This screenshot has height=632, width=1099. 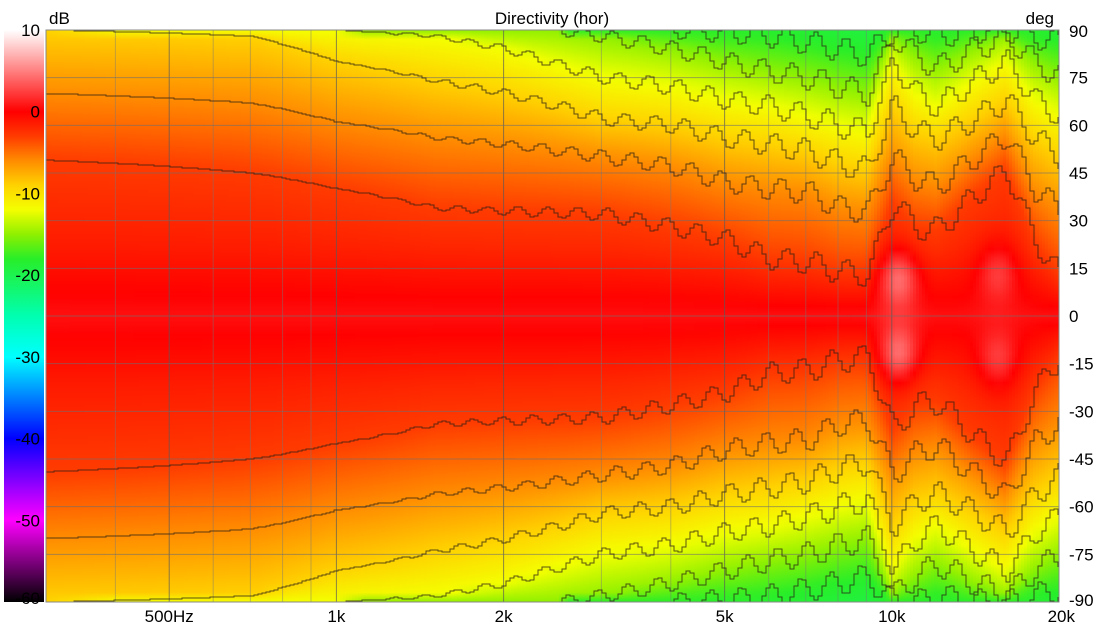 What do you see at coordinates (27, 357) in the screenshot?
I see `colorbar-tick-label: -30` at bounding box center [27, 357].